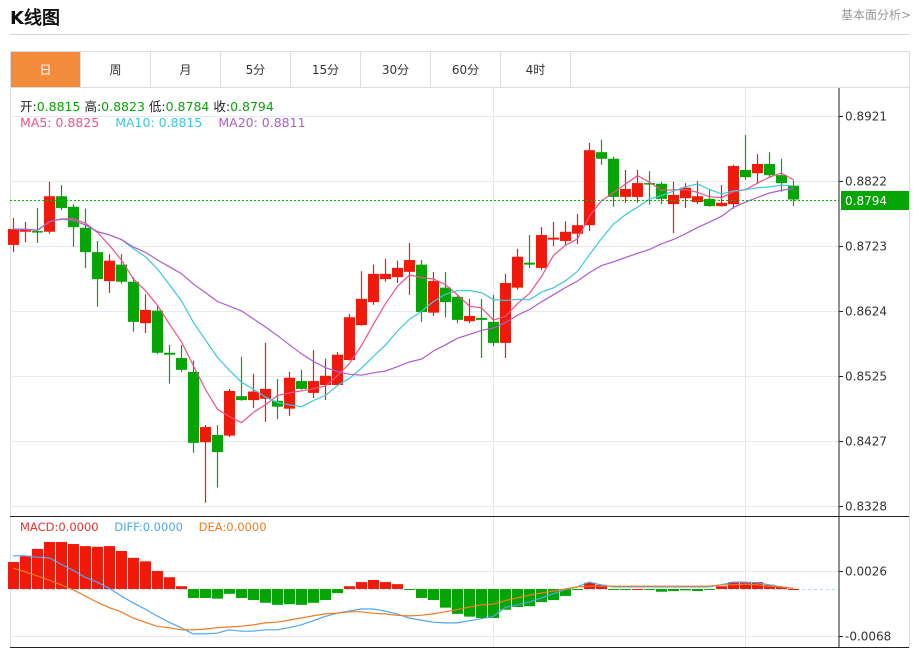 The image size is (921, 650). Describe the element at coordinates (866, 201) in the screenshot. I see `last-price-label: 0.8794` at that location.